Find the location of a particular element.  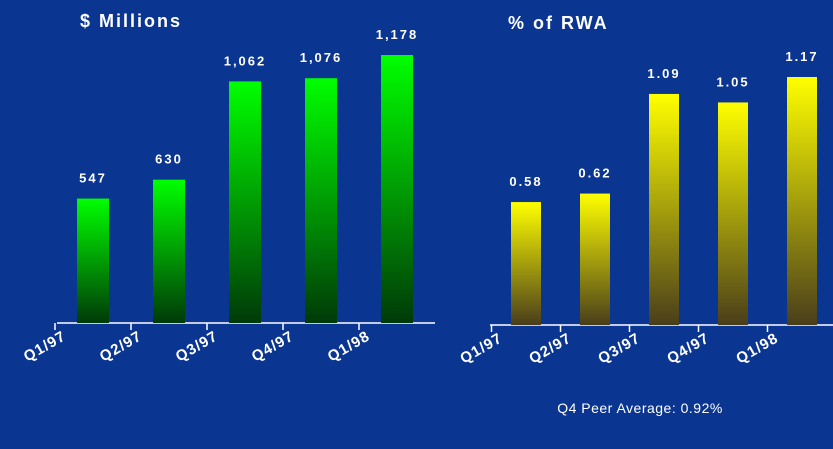

value-label: 630 is located at coordinates (169, 159).